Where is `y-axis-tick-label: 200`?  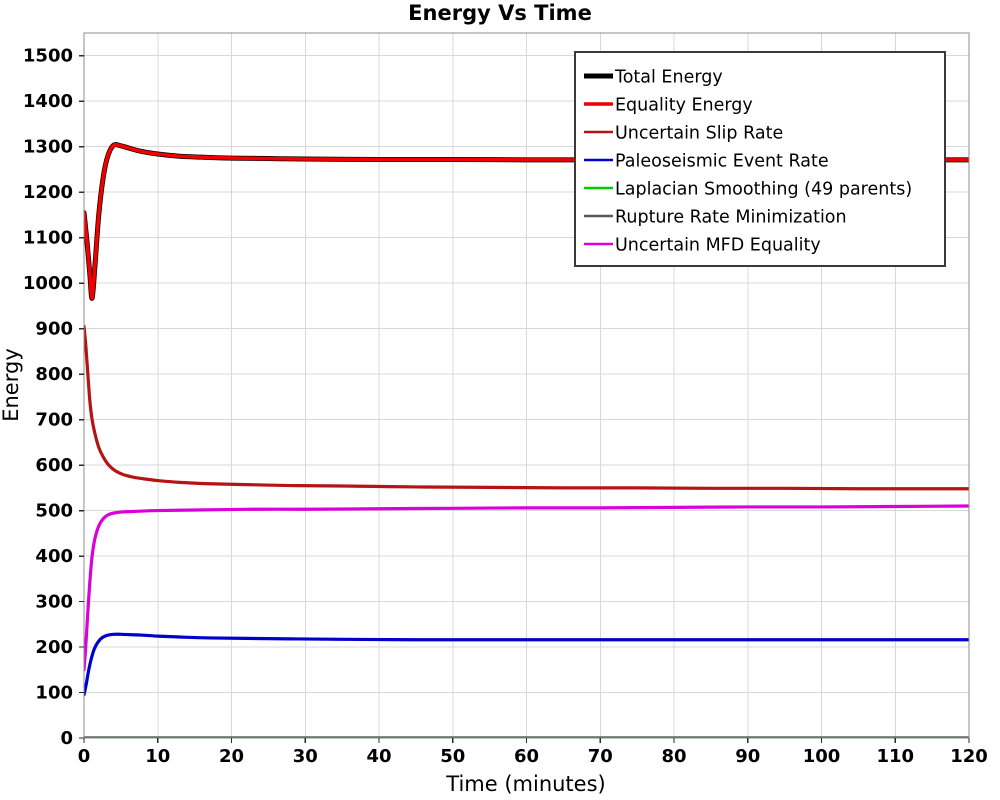
y-axis-tick-label: 200 is located at coordinates (54, 647).